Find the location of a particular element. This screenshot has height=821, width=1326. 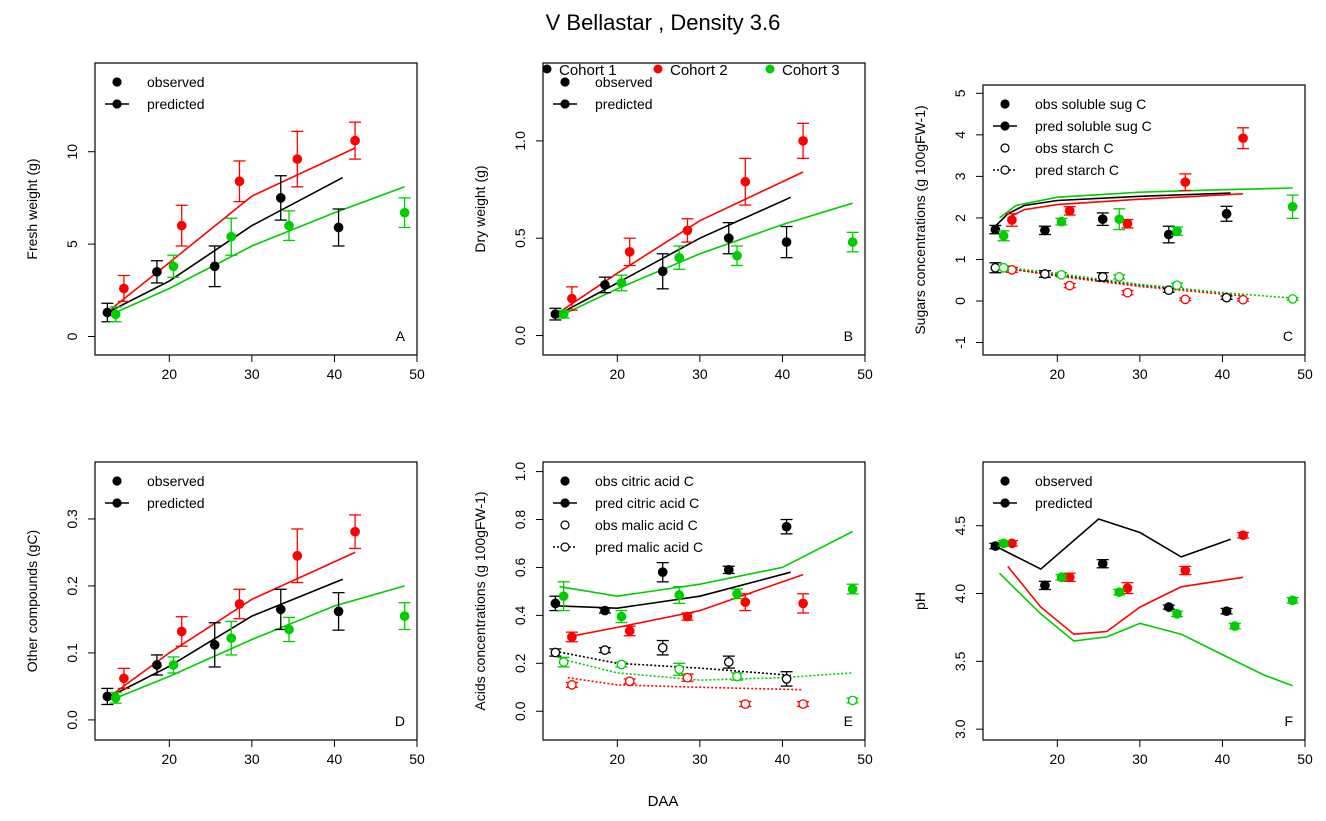

y-tick-label: 0.5 is located at coordinates (520, 238).